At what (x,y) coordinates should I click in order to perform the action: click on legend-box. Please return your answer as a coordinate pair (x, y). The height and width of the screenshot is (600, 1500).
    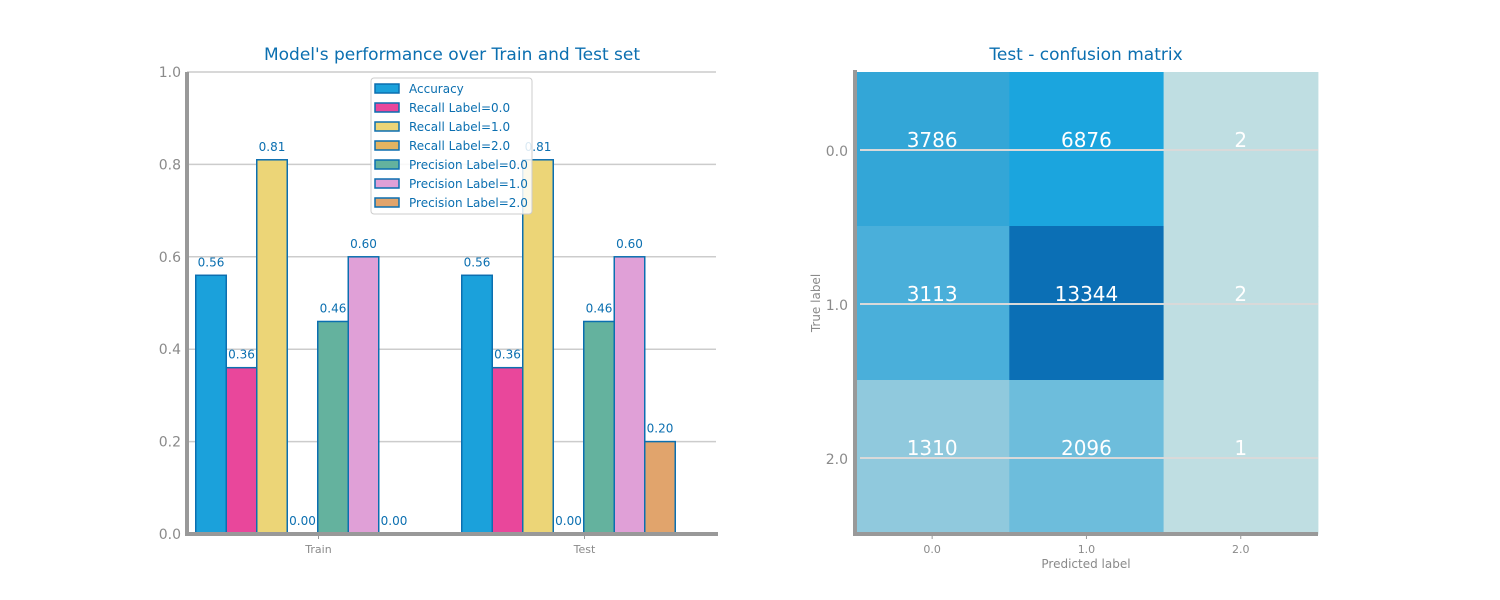
    Looking at the image, I should click on (451, 146).